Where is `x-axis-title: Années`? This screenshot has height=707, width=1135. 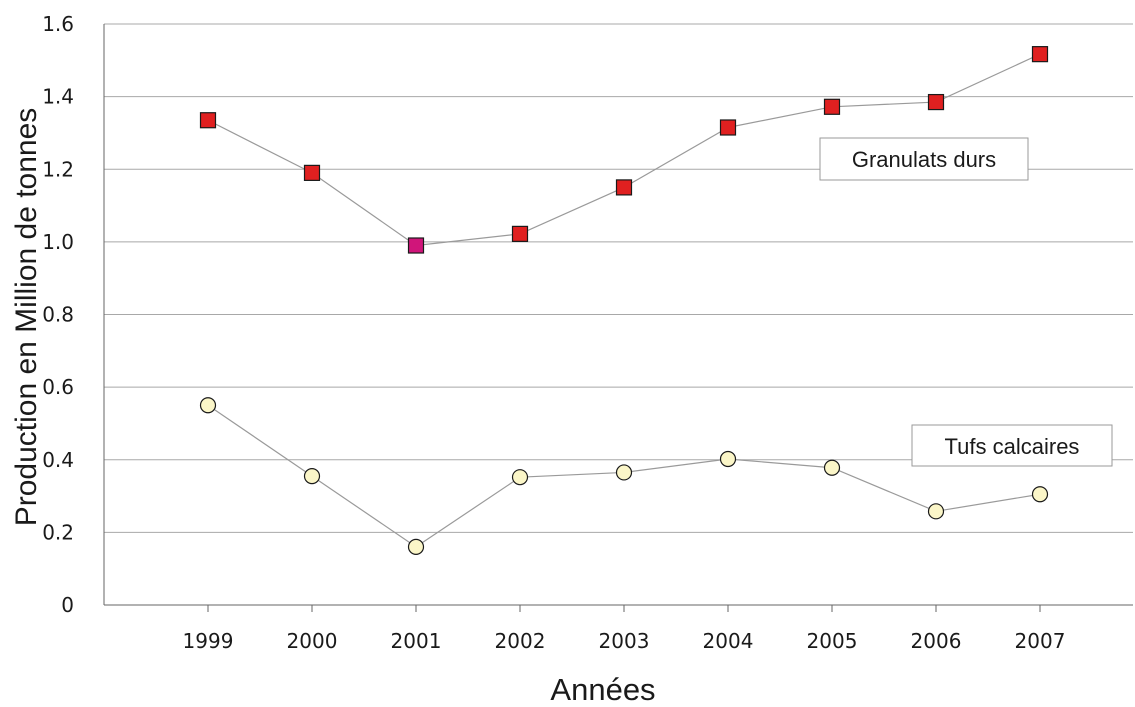 x-axis-title: Années is located at coordinates (602, 689).